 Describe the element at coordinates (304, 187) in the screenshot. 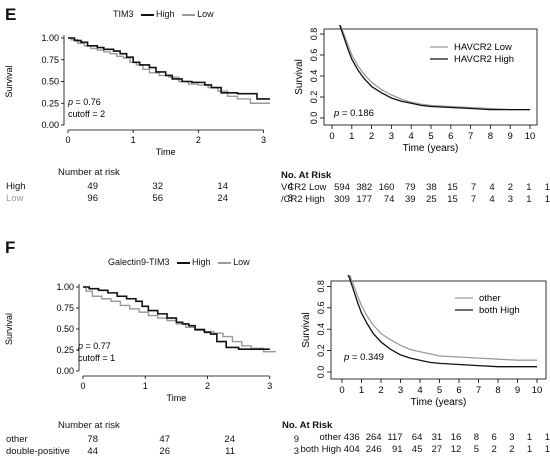

I see `risk-group-label: VCR2 Low` at that location.